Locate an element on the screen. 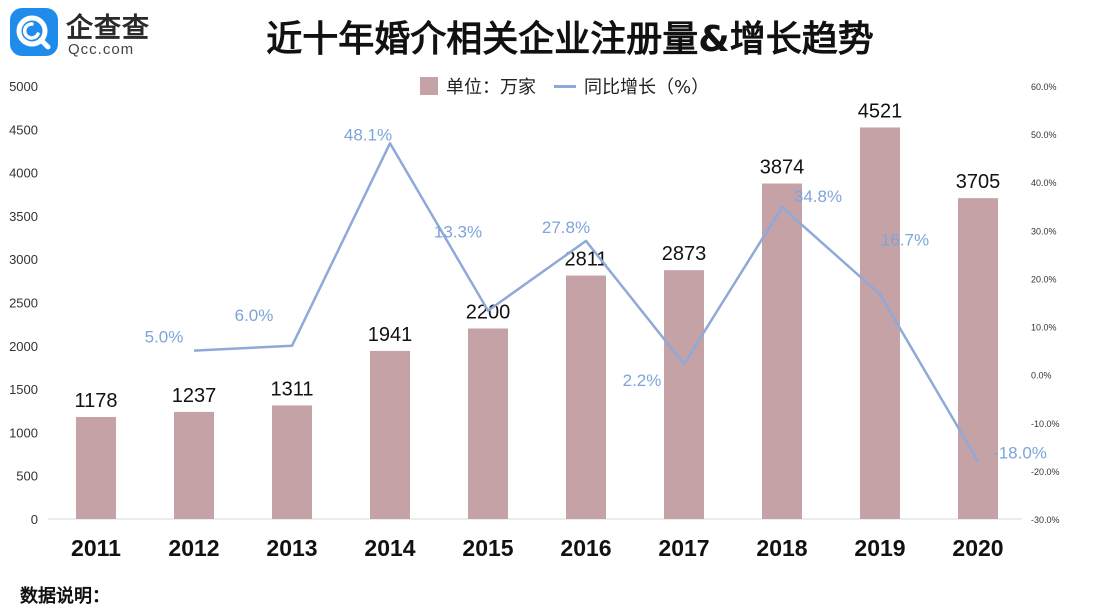 Image resolution: width=1097 pixels, height=608 pixels. y-right-tick-label: 20.0% is located at coordinates (1044, 279).